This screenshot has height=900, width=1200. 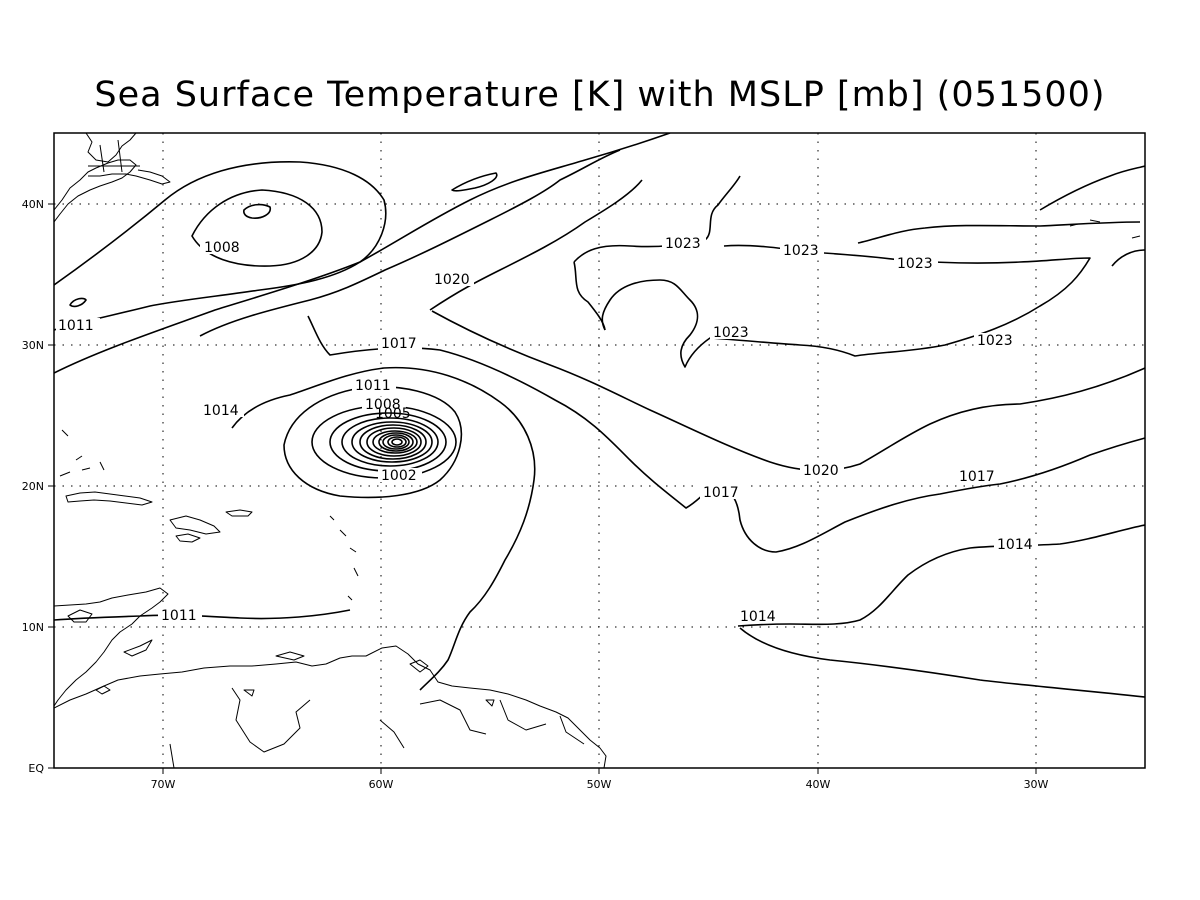 I want to click on coastline-central-america, so click(x=111, y=647).